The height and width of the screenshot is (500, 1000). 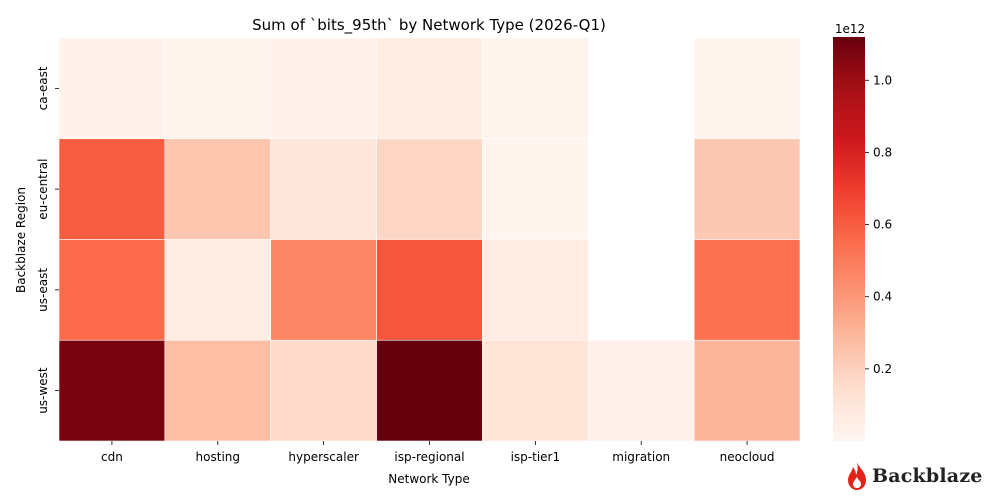 I want to click on colorbar-tick-label: 0.2, so click(x=882, y=369).